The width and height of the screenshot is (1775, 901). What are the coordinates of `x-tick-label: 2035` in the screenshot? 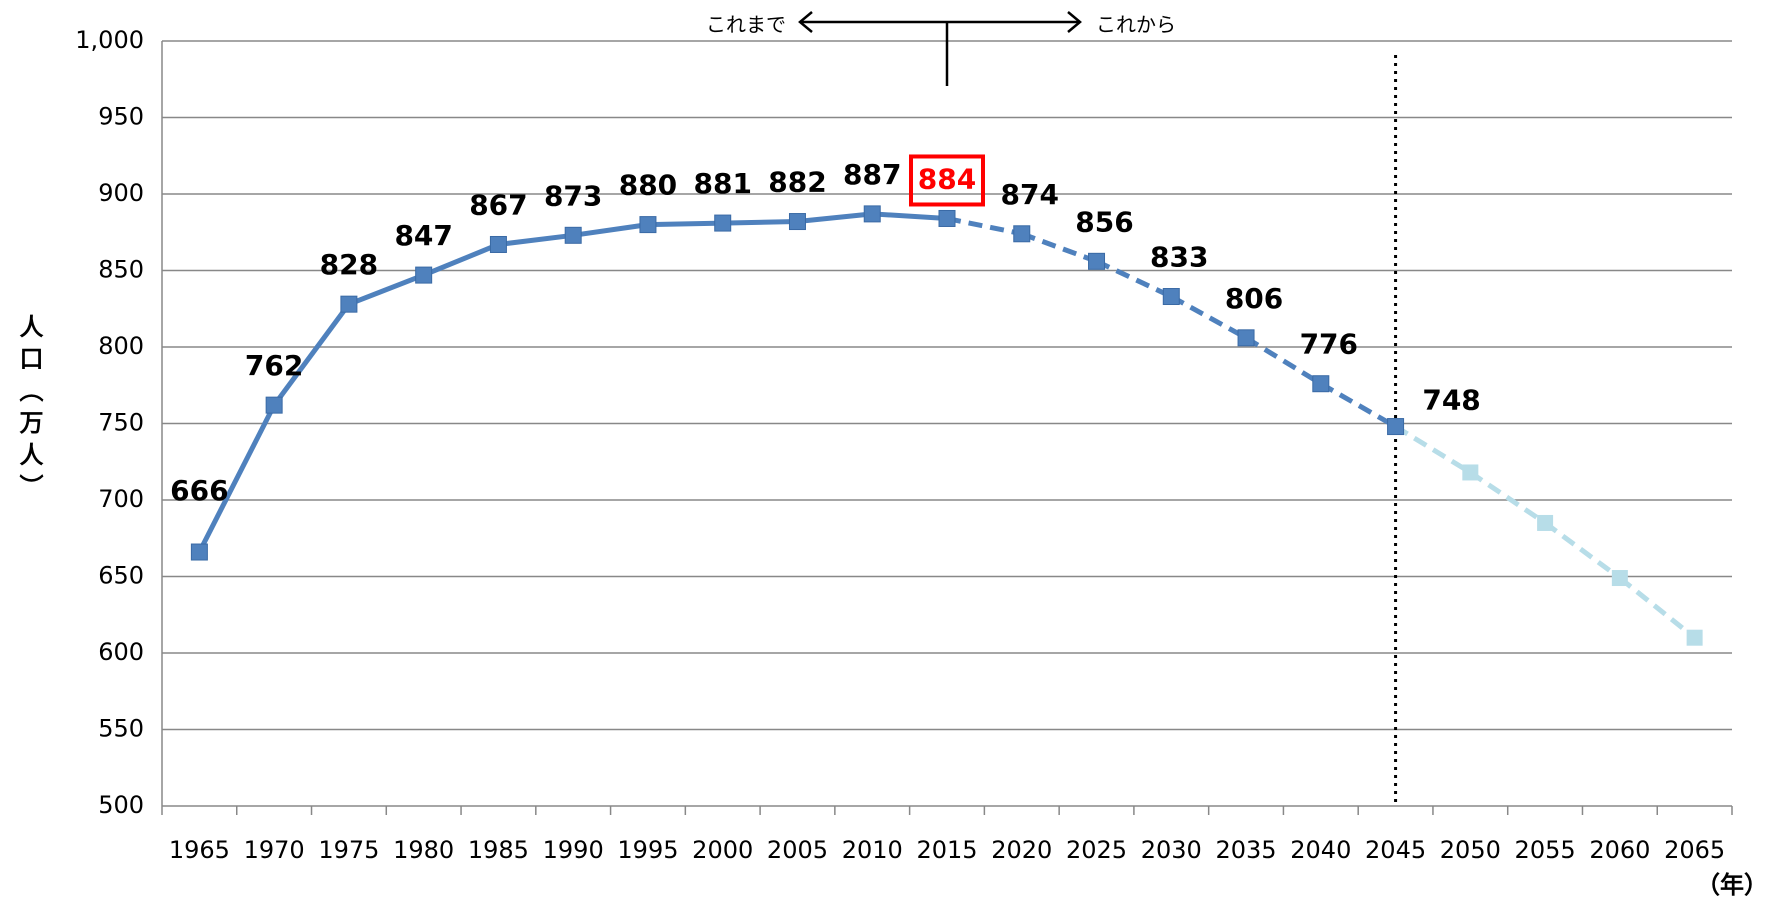 It's located at (1246, 850).